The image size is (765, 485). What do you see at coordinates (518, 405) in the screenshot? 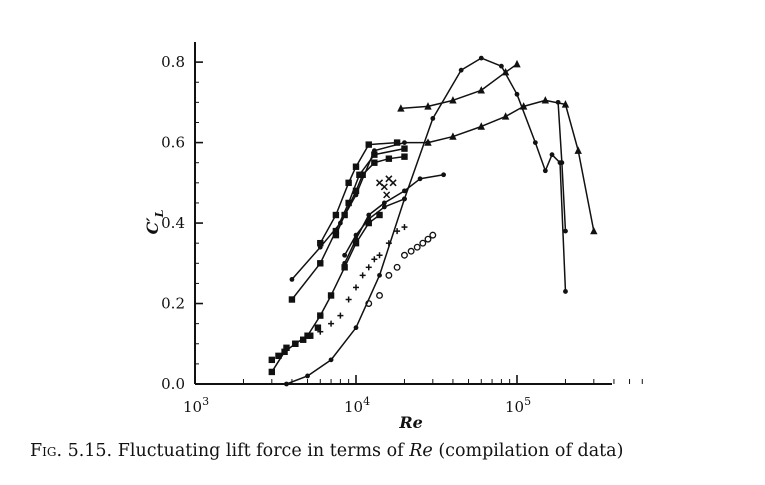
I see `x-tick-label: 105` at bounding box center [518, 405].